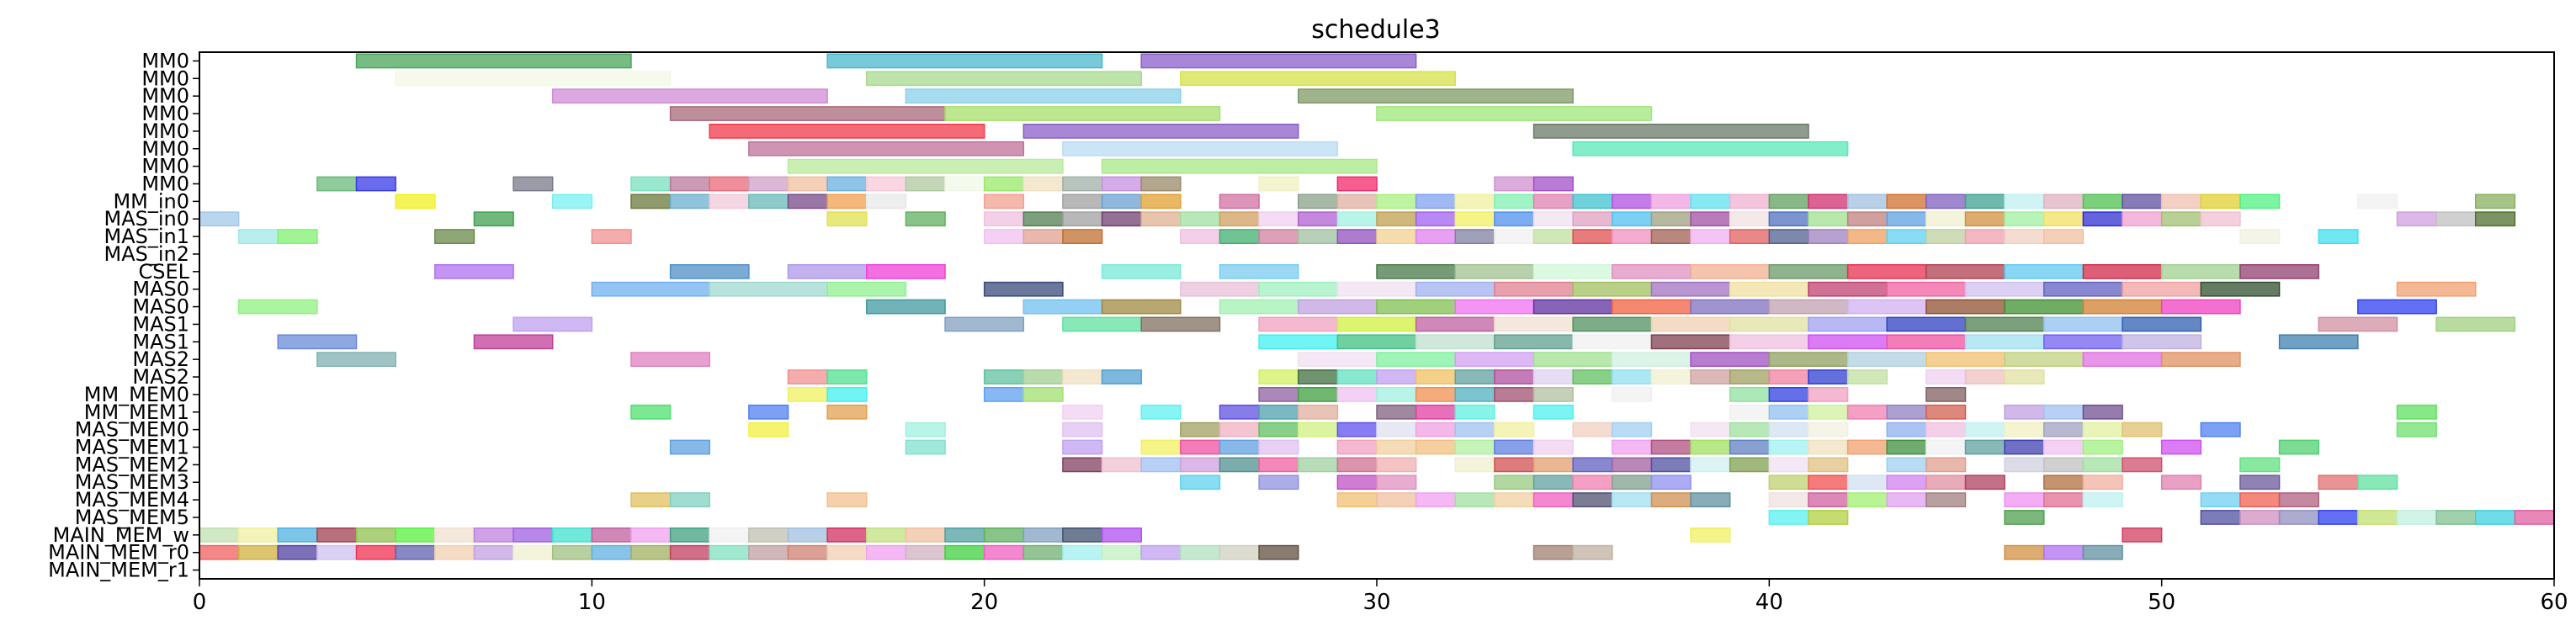 The height and width of the screenshot is (631, 2576). Describe the element at coordinates (160, 307) in the screenshot. I see `y-tick-label: MAS0` at that location.